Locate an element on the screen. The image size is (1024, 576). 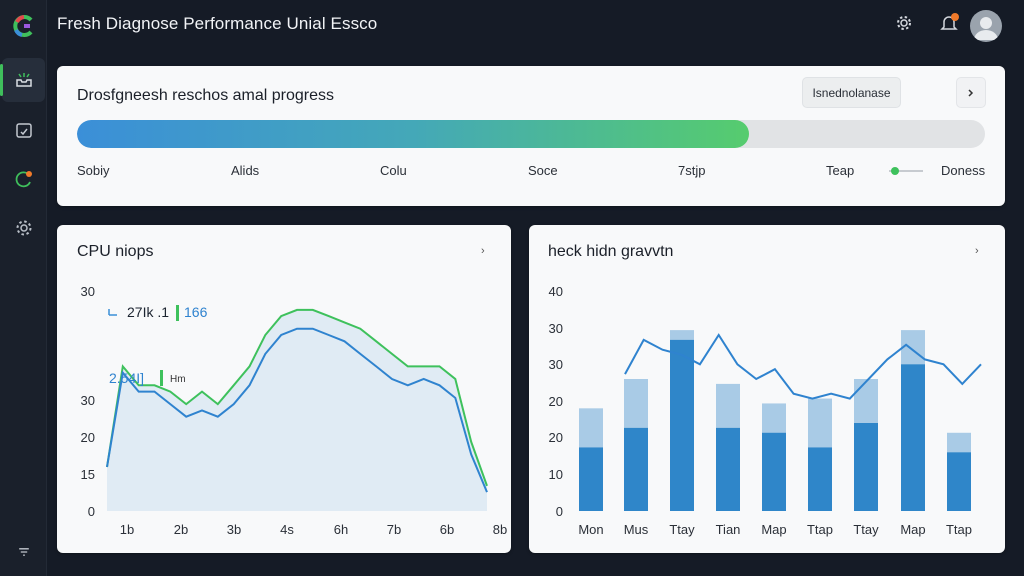
y-tick-label: 40 is located at coordinates (556, 291).